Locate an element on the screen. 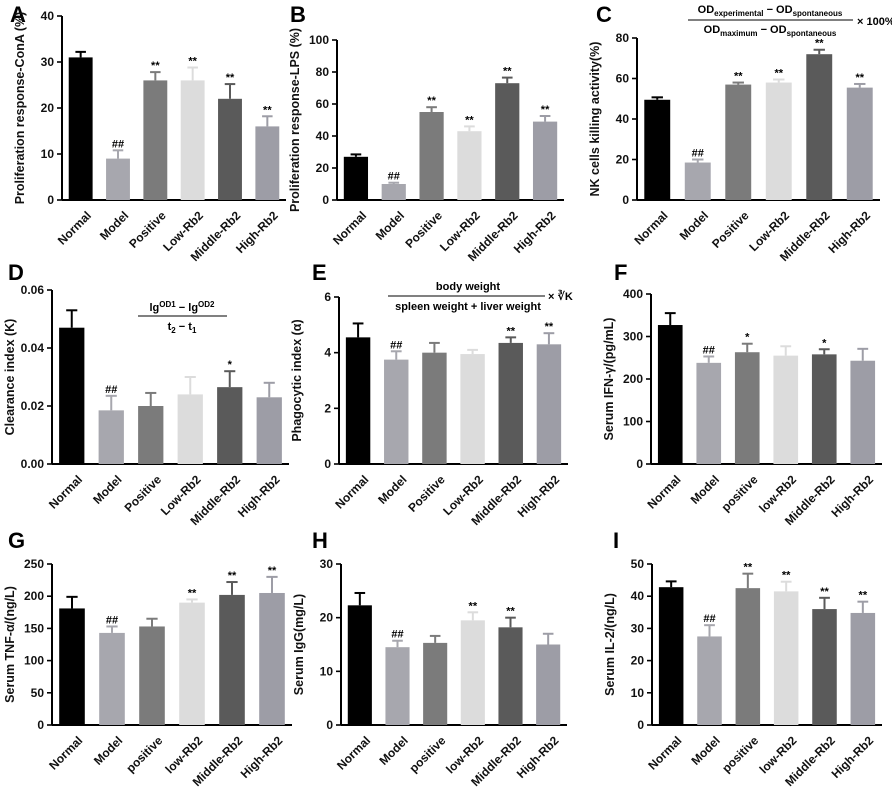 This screenshot has width=892, height=793. y-tick-label: 150 is located at coordinates (34, 628).